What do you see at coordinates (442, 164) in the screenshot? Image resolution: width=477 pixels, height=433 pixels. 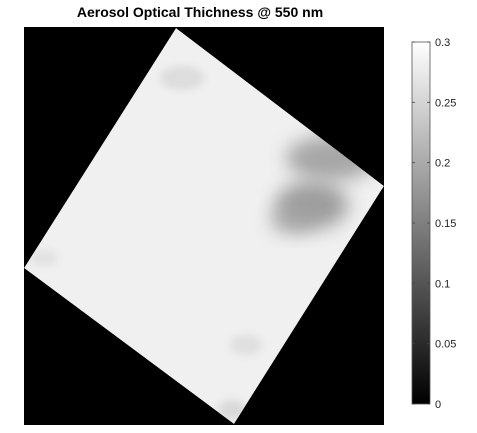 I see `colorbar-tick-label: 0.2` at bounding box center [442, 164].